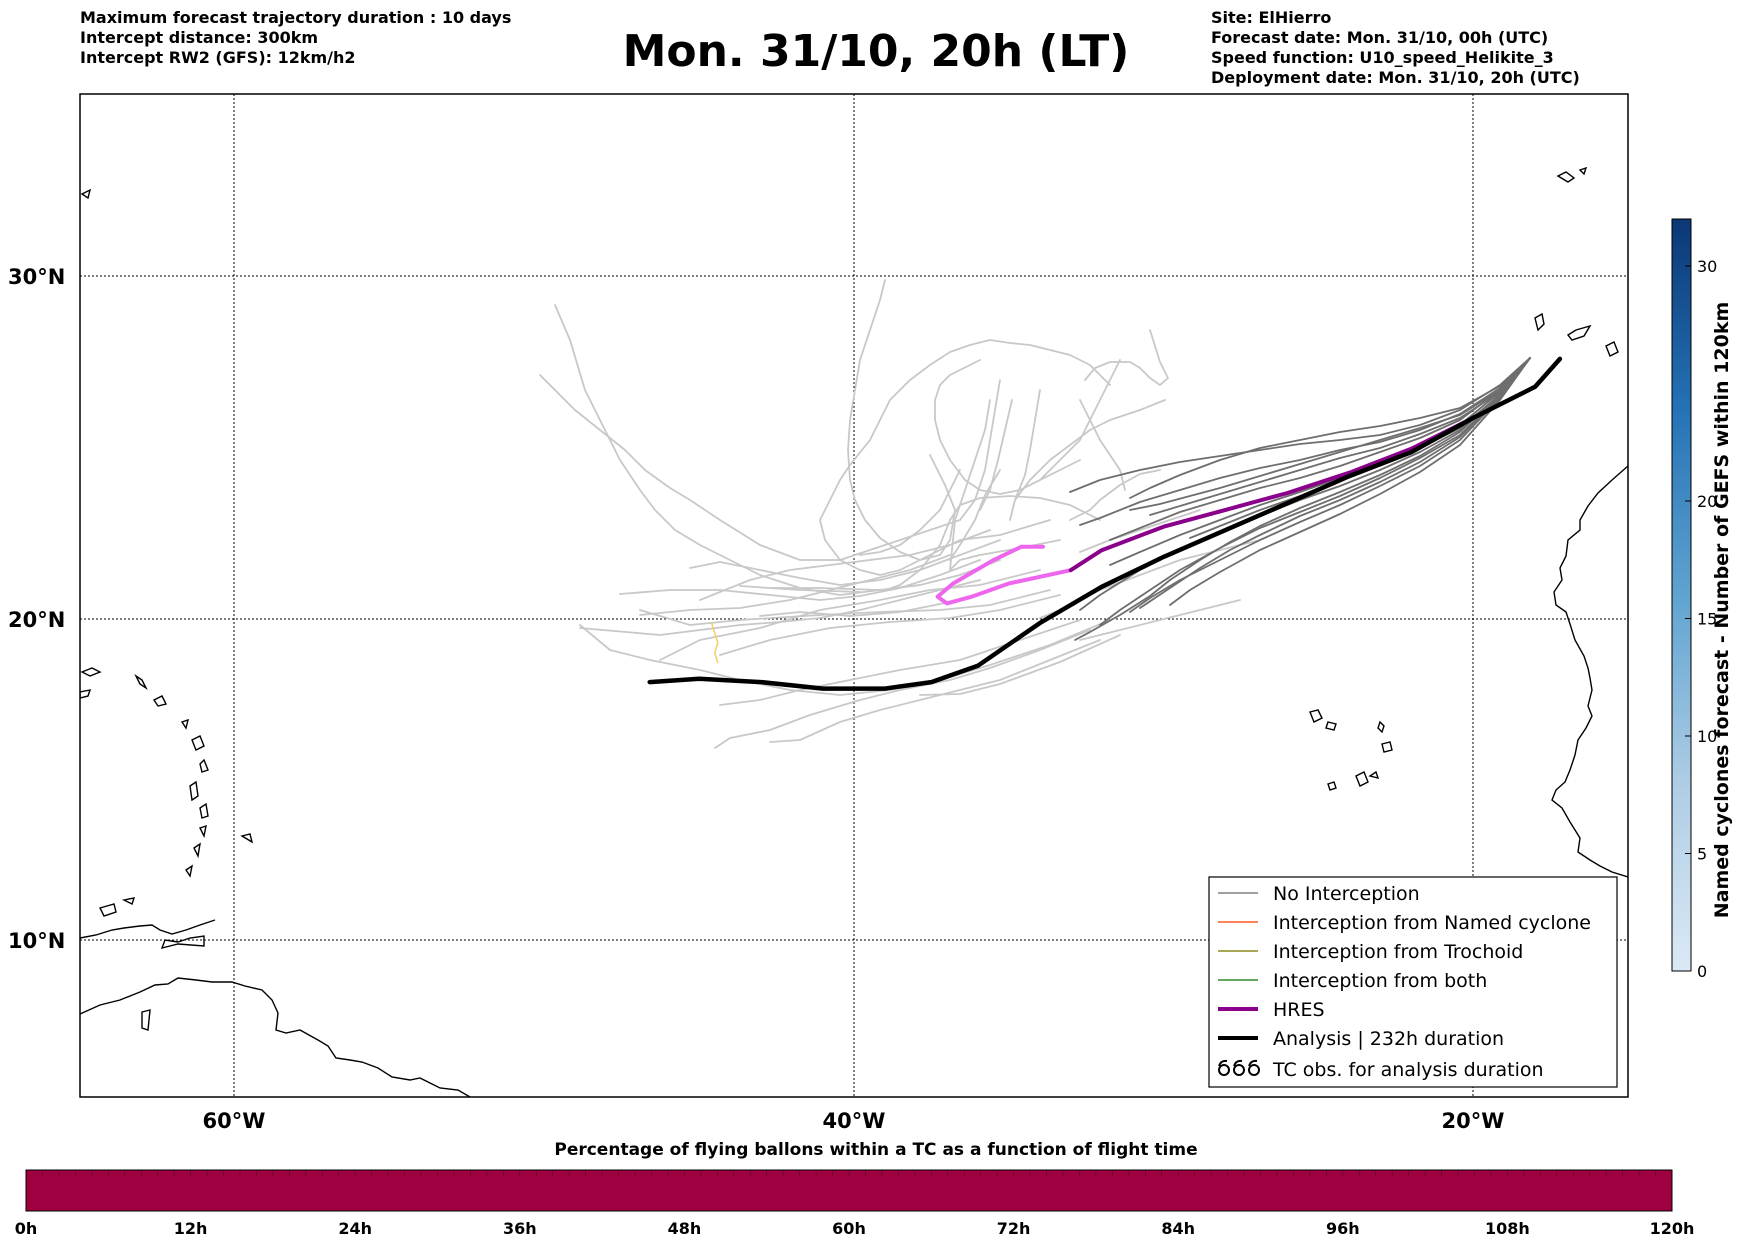 The image size is (1752, 1241). What do you see at coordinates (1702, 854) in the screenshot?
I see `colorbar-right-tick-label: 5` at bounding box center [1702, 854].